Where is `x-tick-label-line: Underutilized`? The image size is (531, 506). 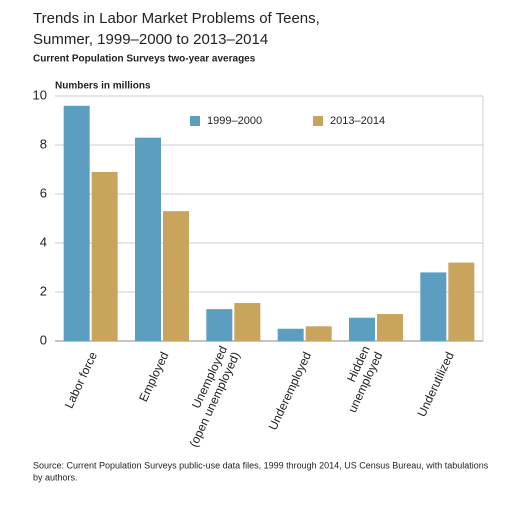
x-tick-label-line: Underutilized is located at coordinates (436, 384).